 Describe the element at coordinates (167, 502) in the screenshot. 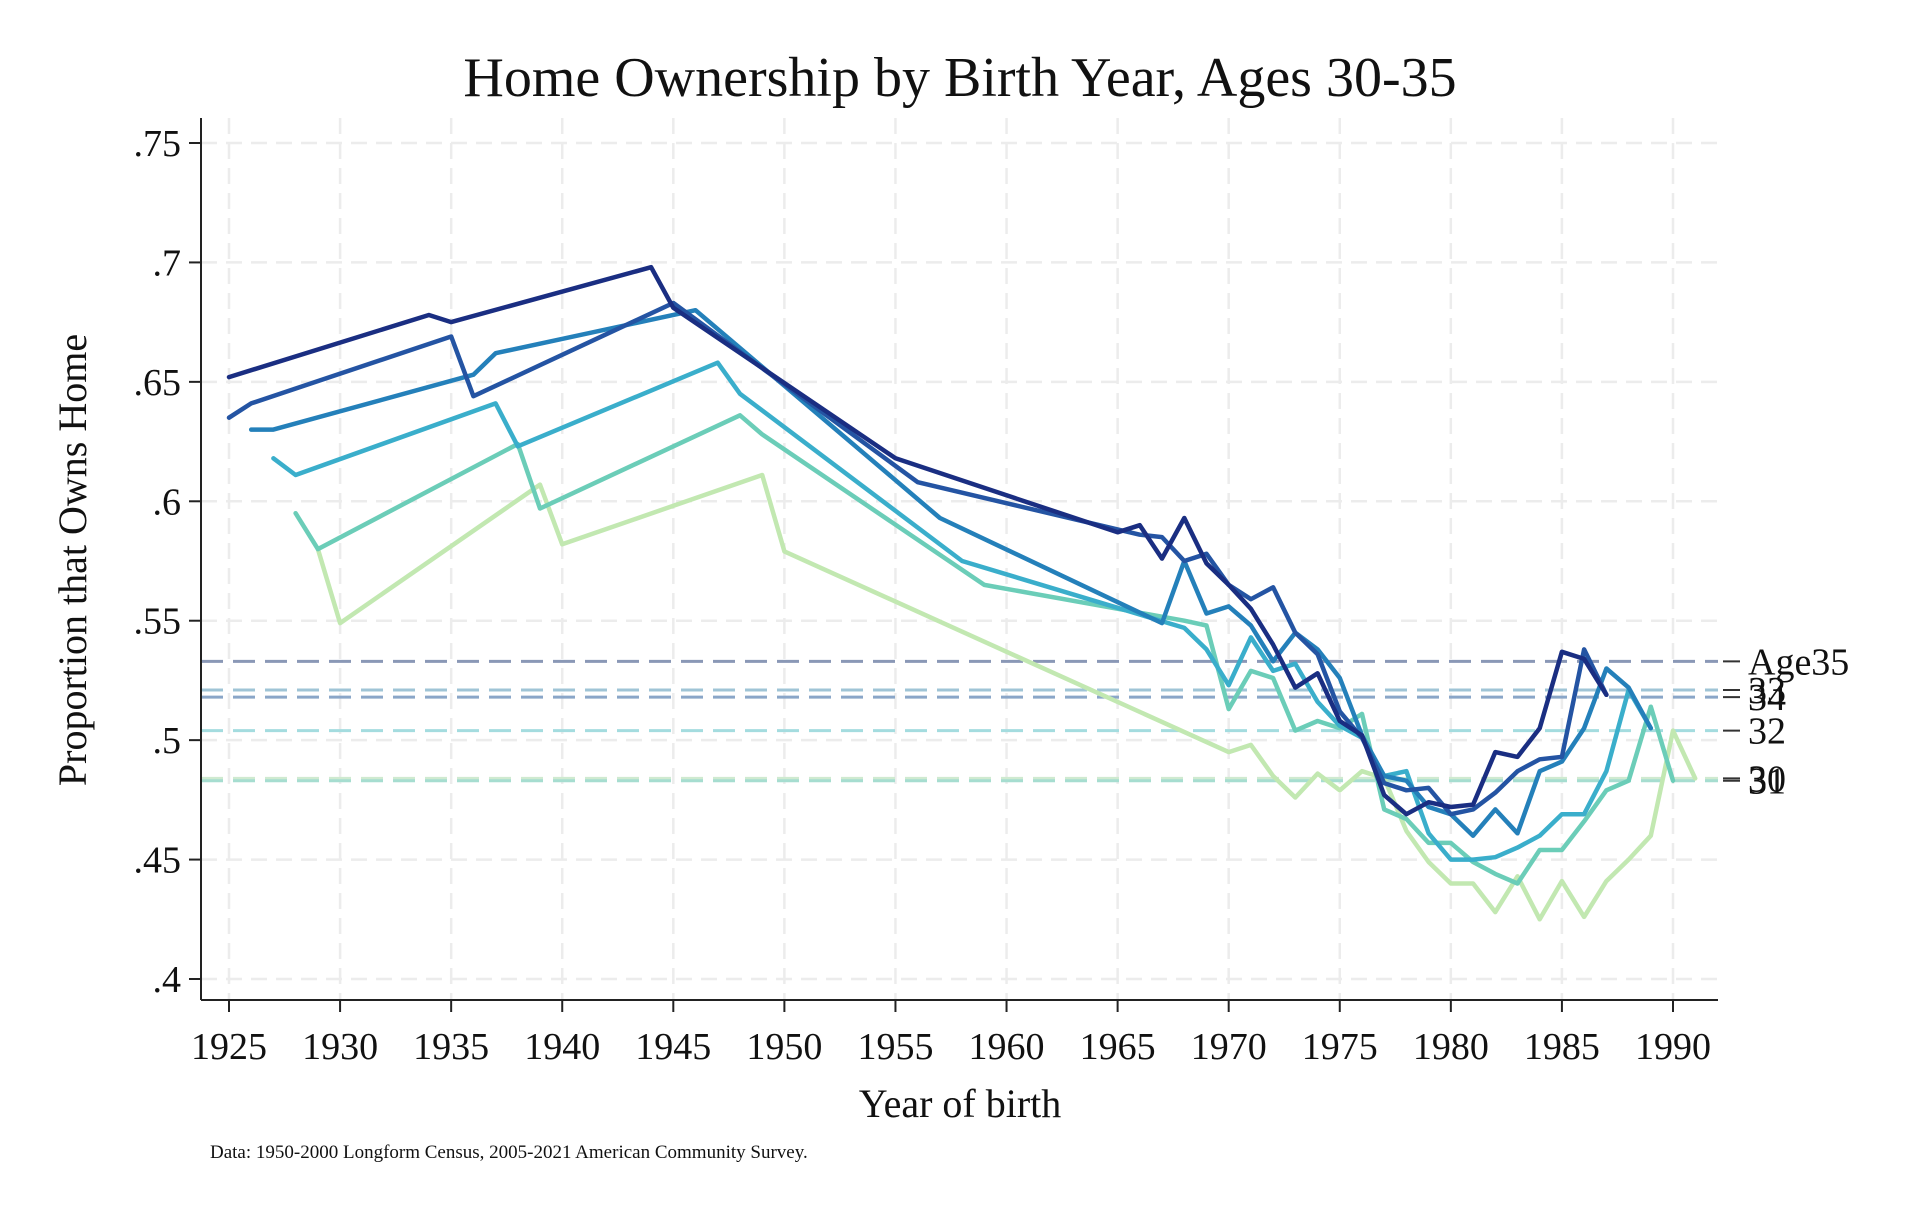

I see `y-tick-label: .6` at that location.